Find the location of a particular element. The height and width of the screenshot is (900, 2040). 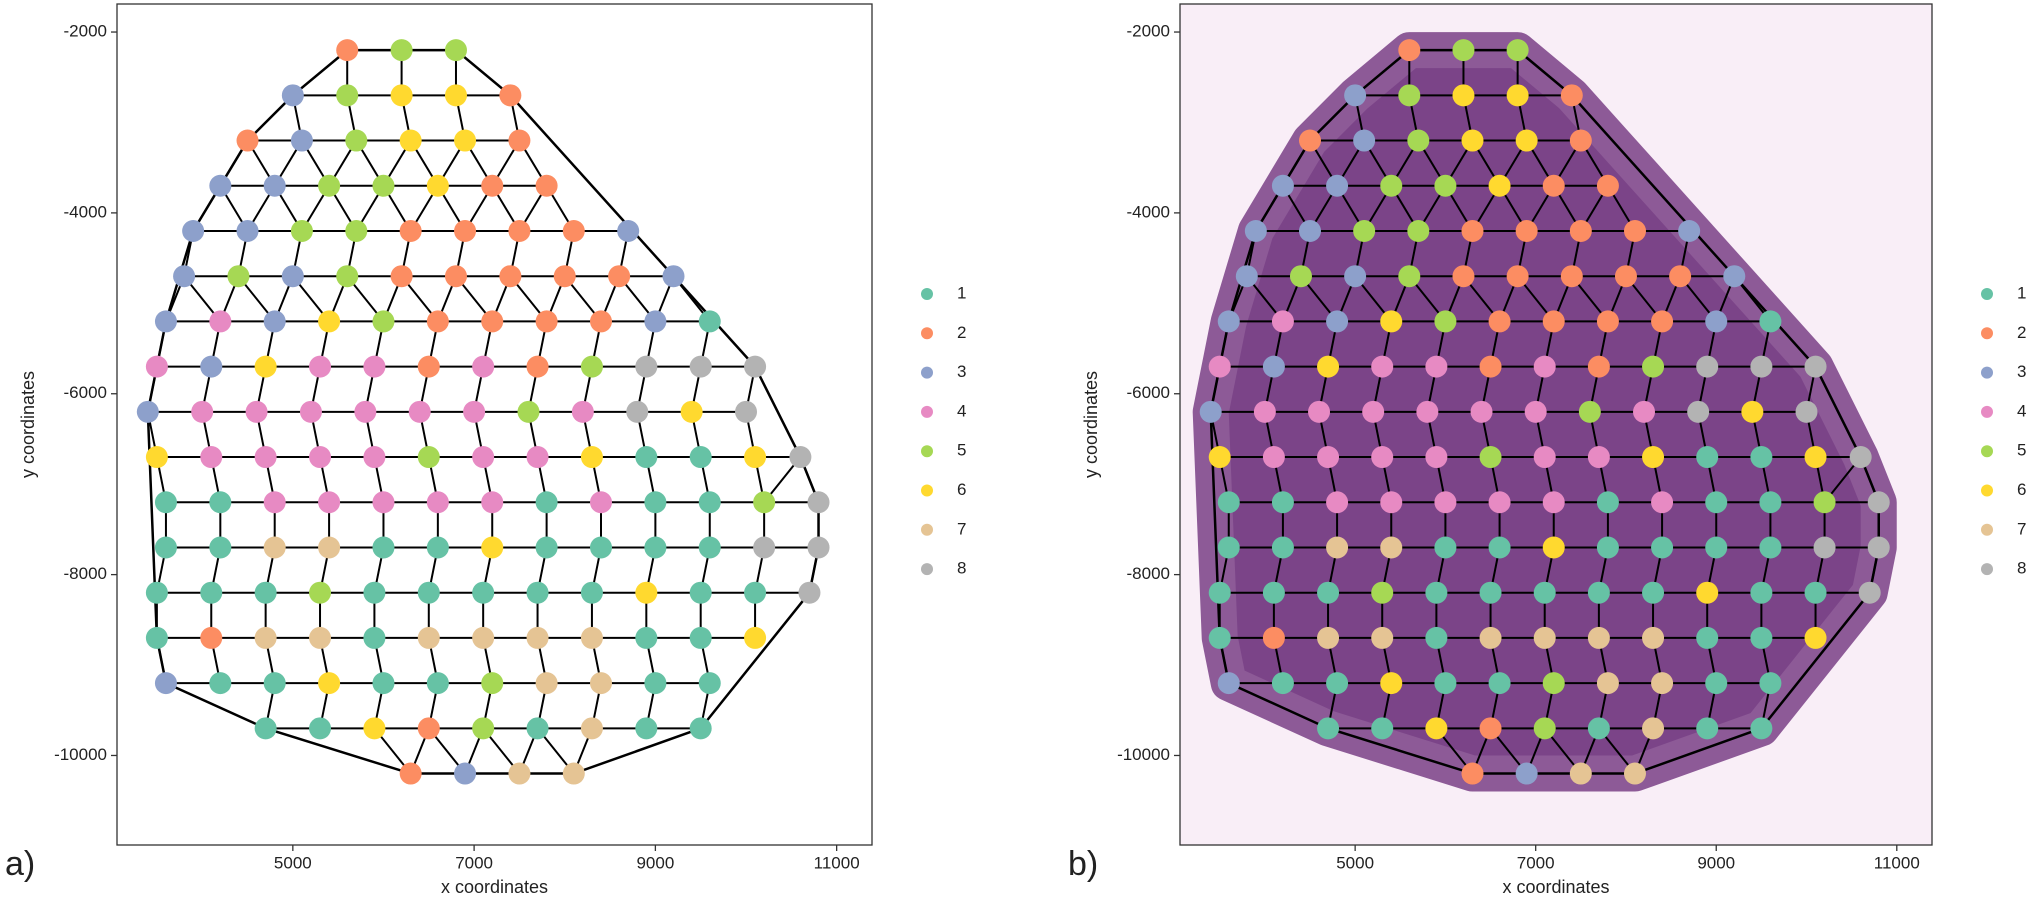

y-tick-label: -4000 is located at coordinates (1148, 211).